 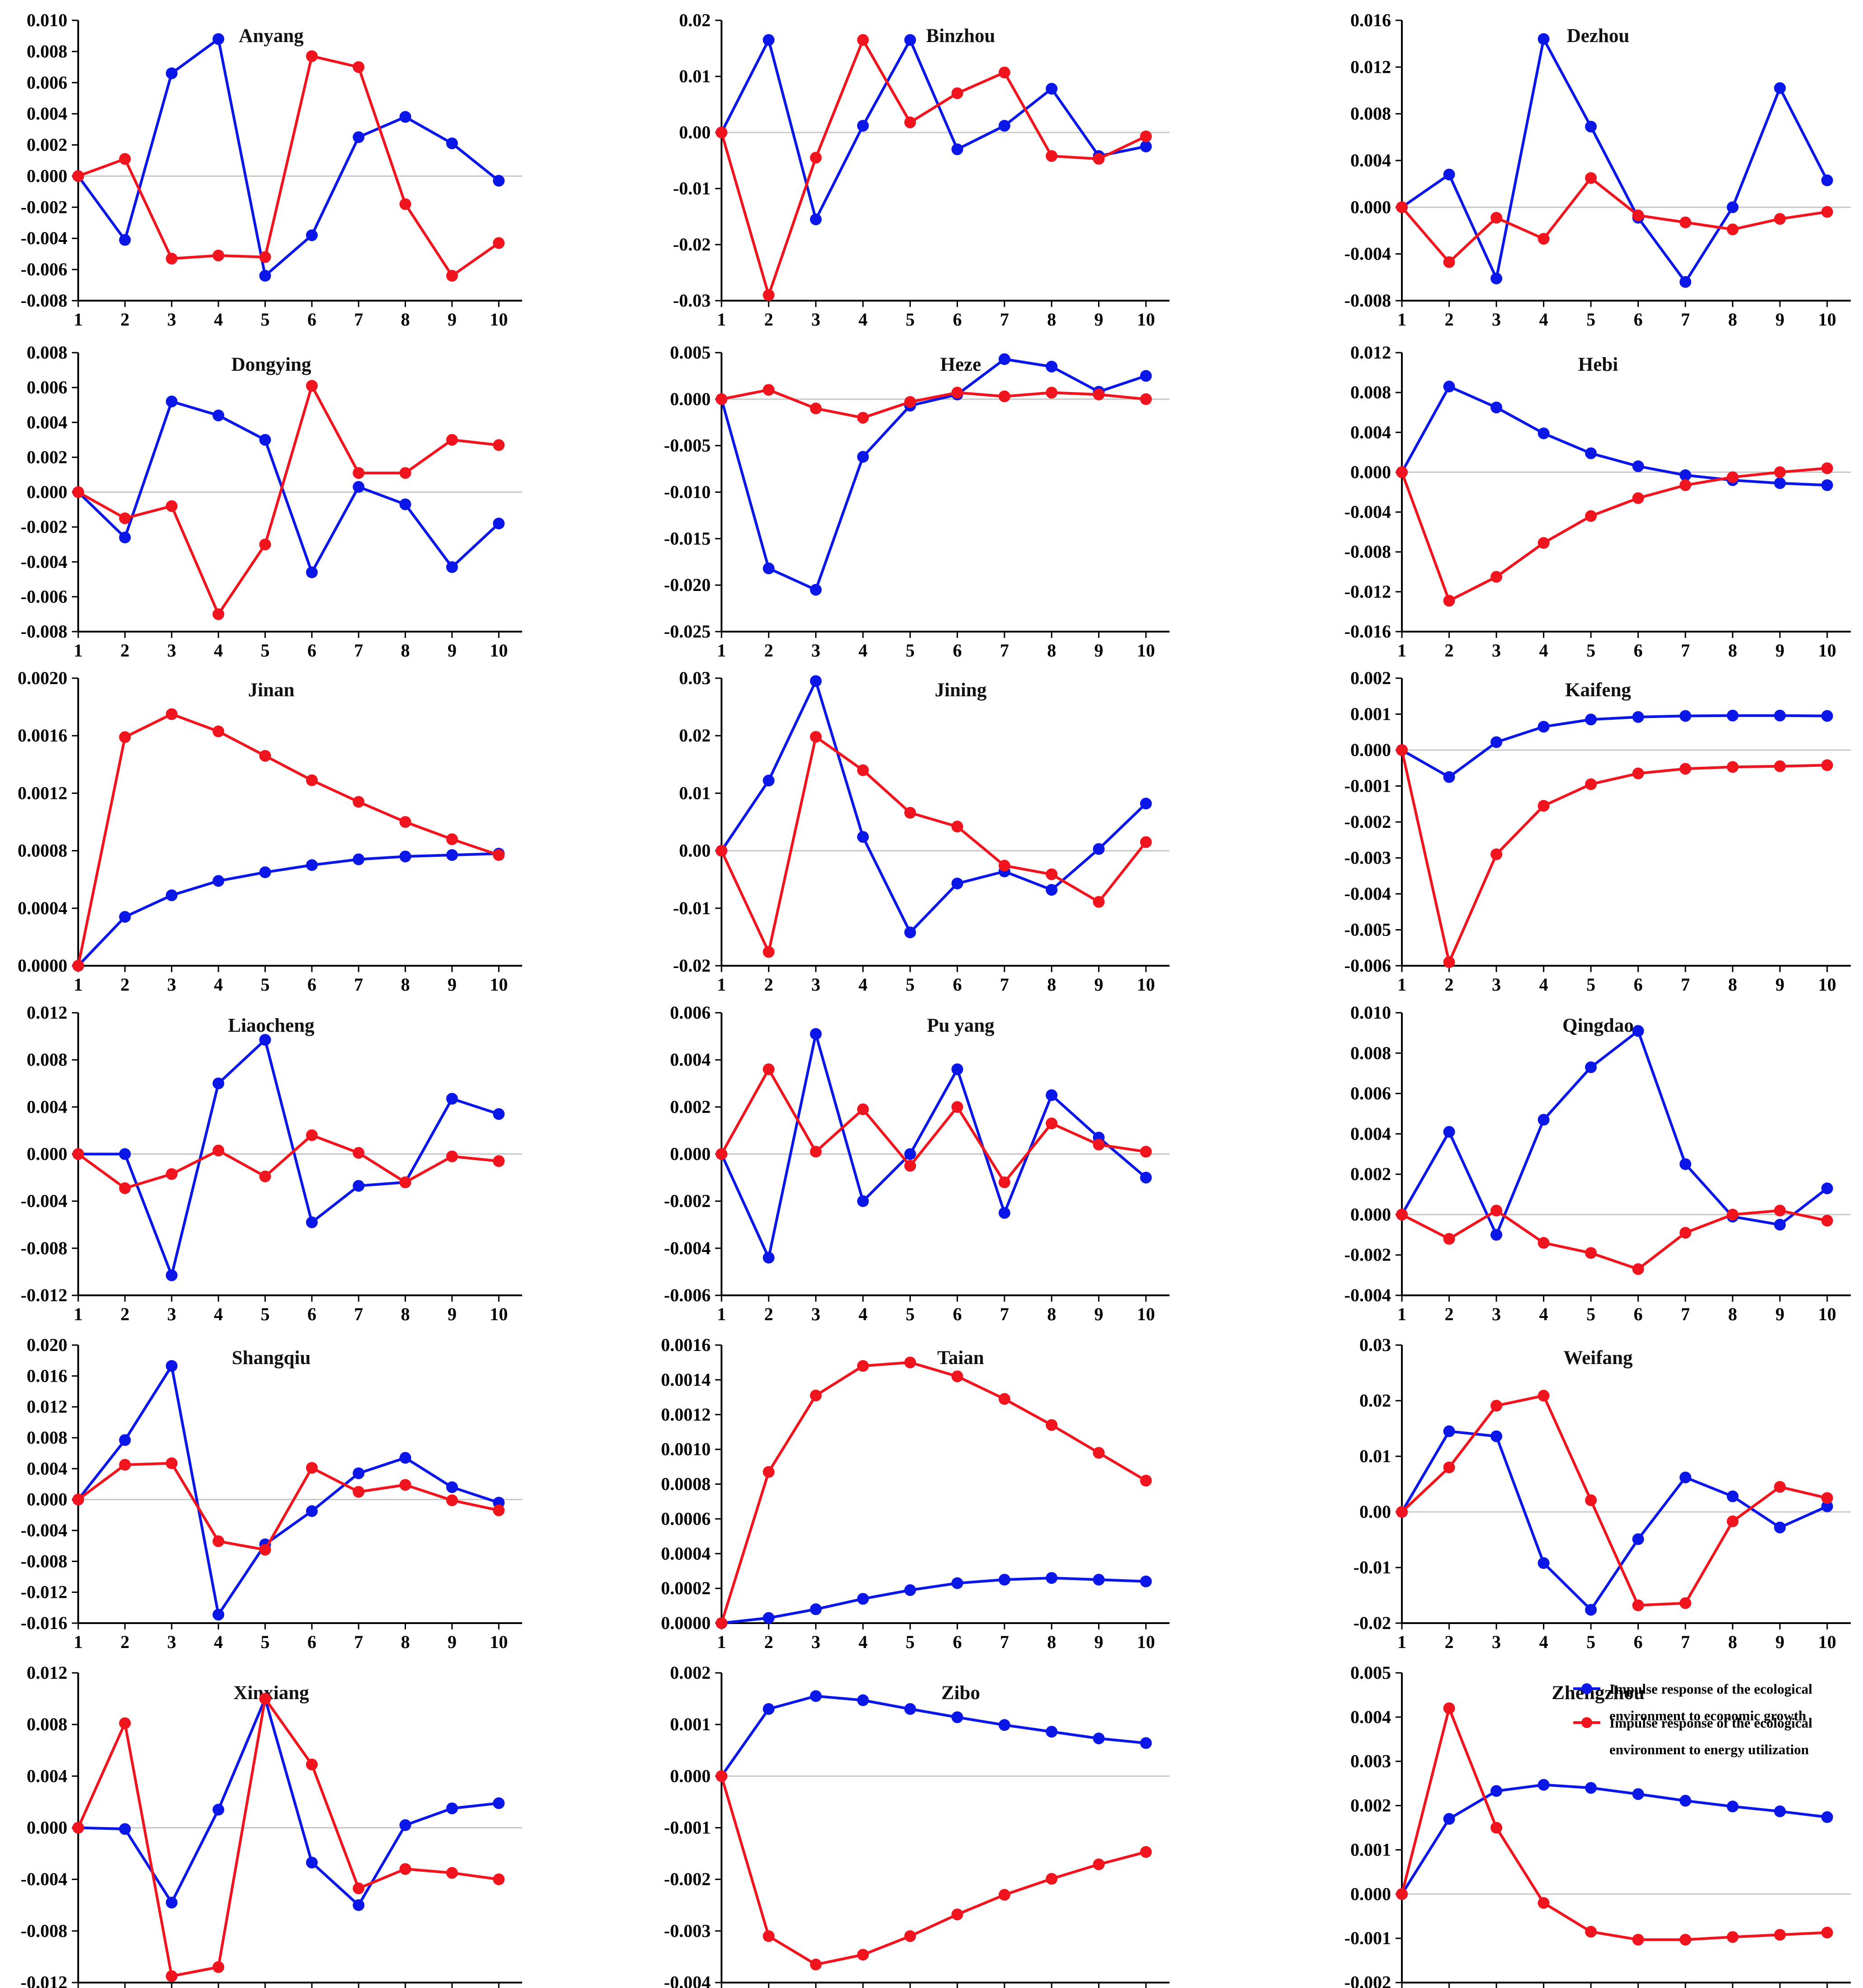 What do you see at coordinates (863, 650) in the screenshot?
I see `x-tick-label: 4` at bounding box center [863, 650].